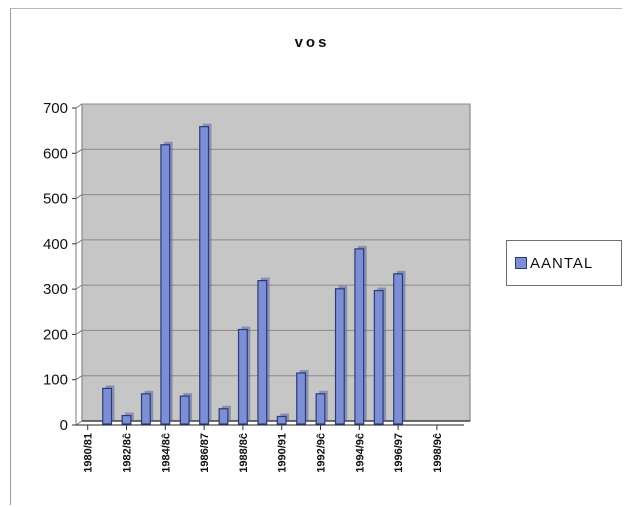  Describe the element at coordinates (205, 453) in the screenshot. I see `x-tick-label: 1986/87` at that location.